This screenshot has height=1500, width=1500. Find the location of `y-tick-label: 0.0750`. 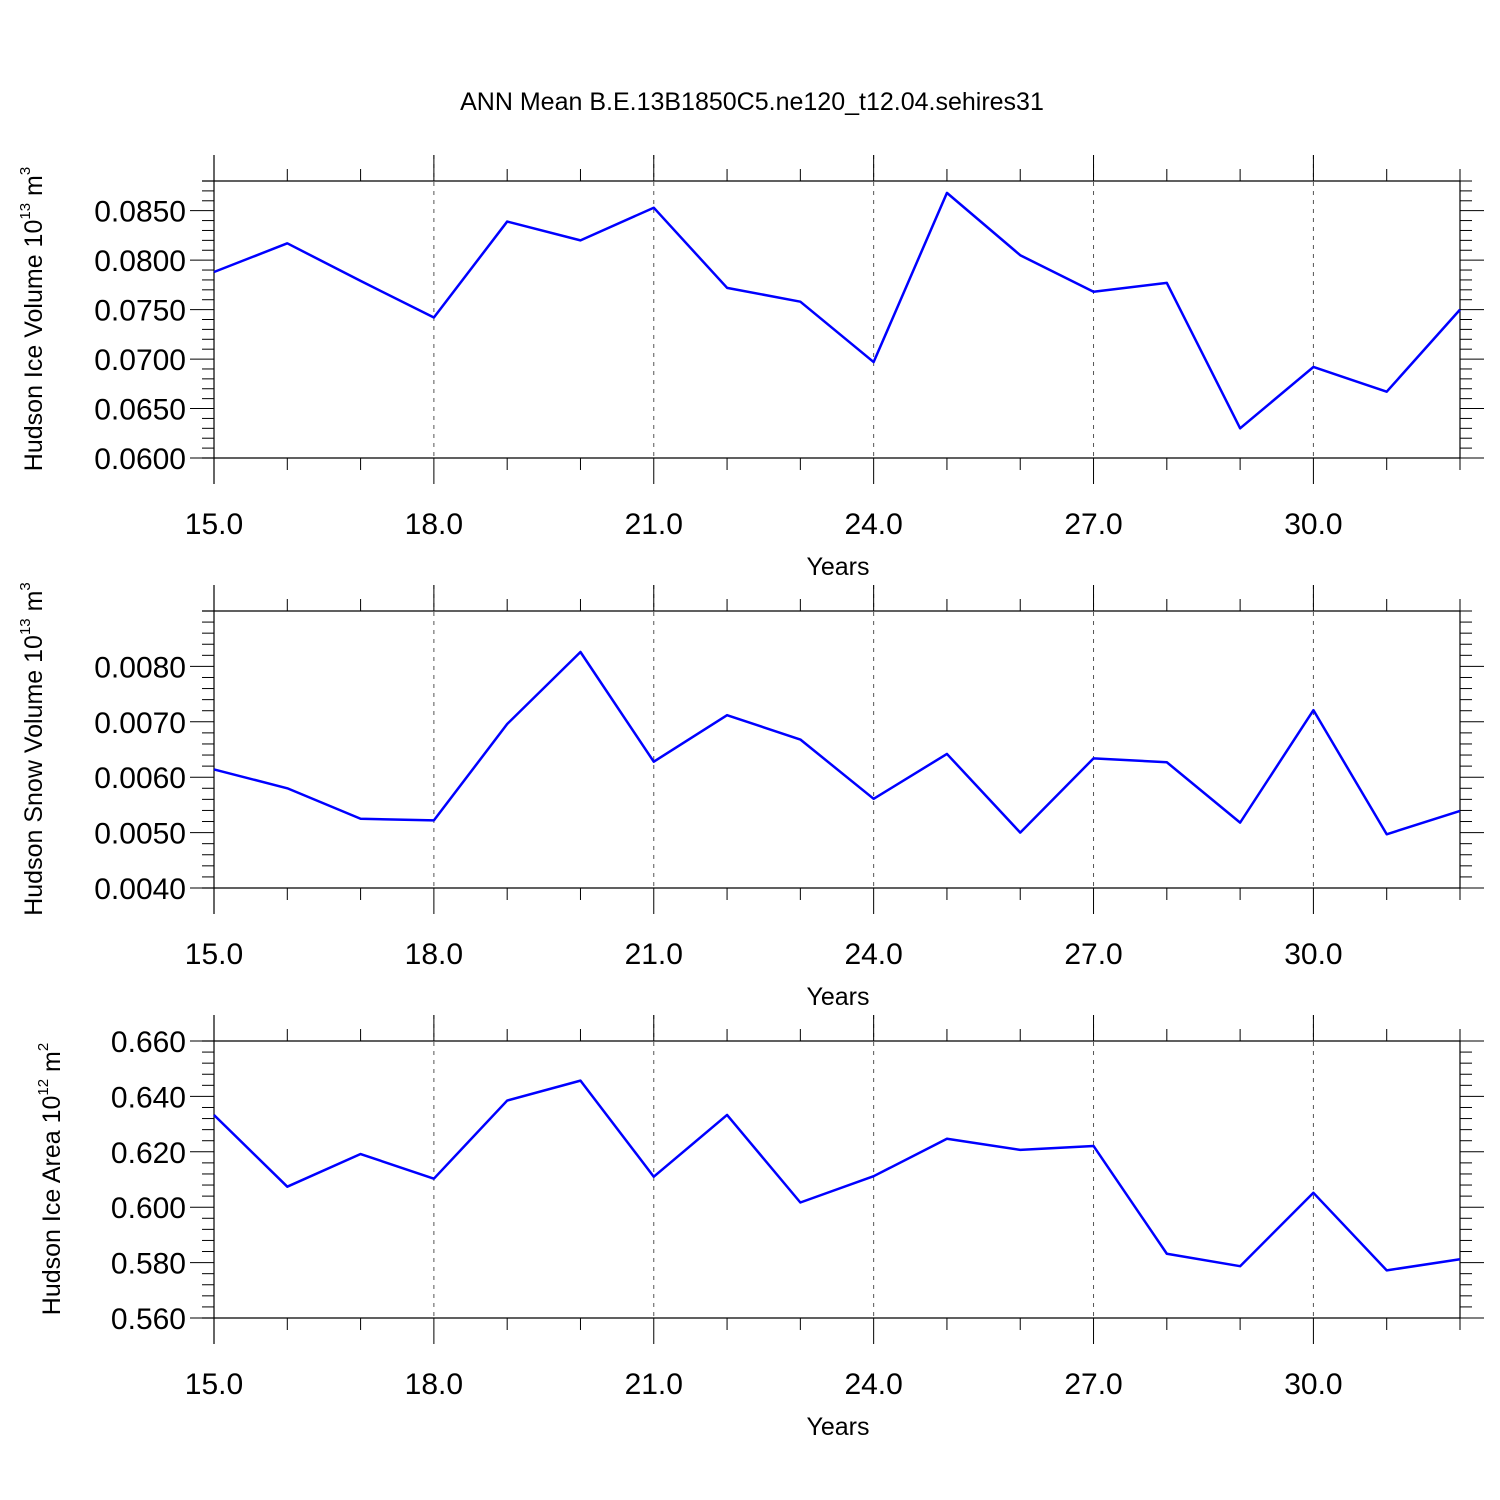

y-tick-label: 0.0750 is located at coordinates (140, 311).